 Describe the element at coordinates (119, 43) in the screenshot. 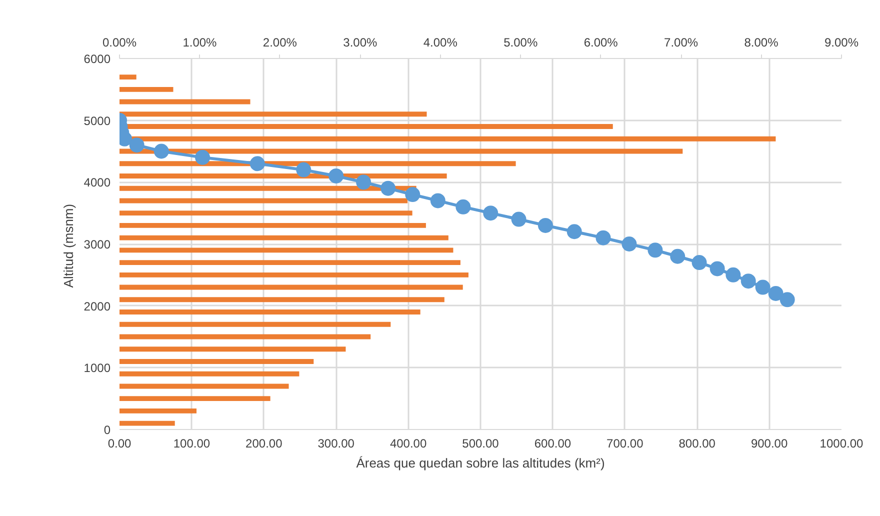

I see `x2-tick-label: 0.00%` at that location.